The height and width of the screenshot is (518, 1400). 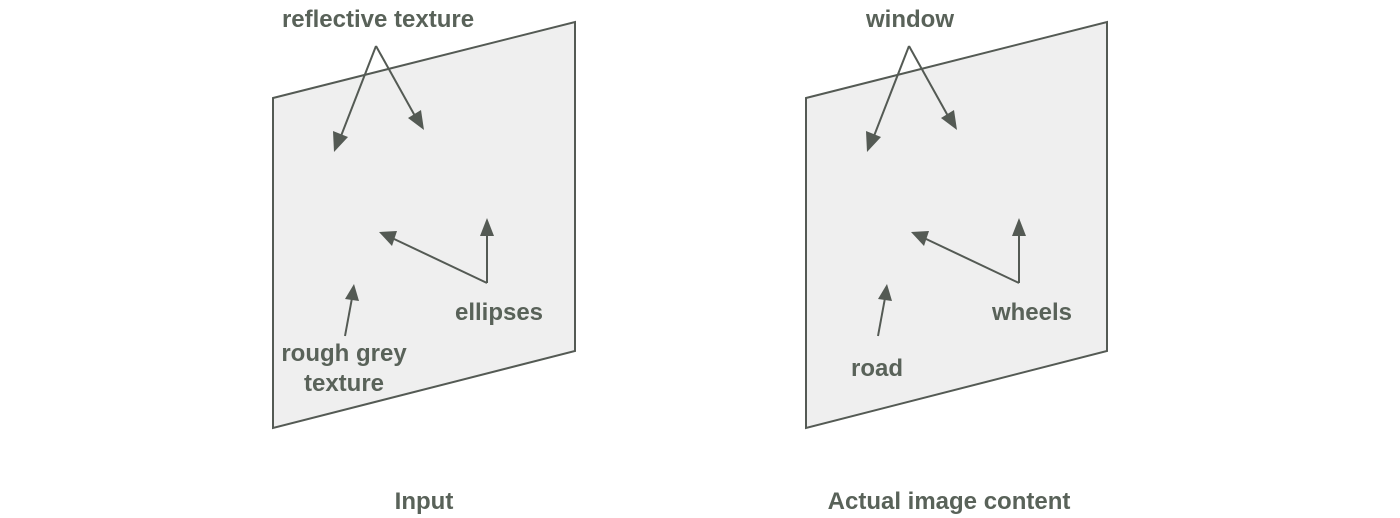 I want to click on actual-window-arrowhead-right, so click(x=949, y=120).